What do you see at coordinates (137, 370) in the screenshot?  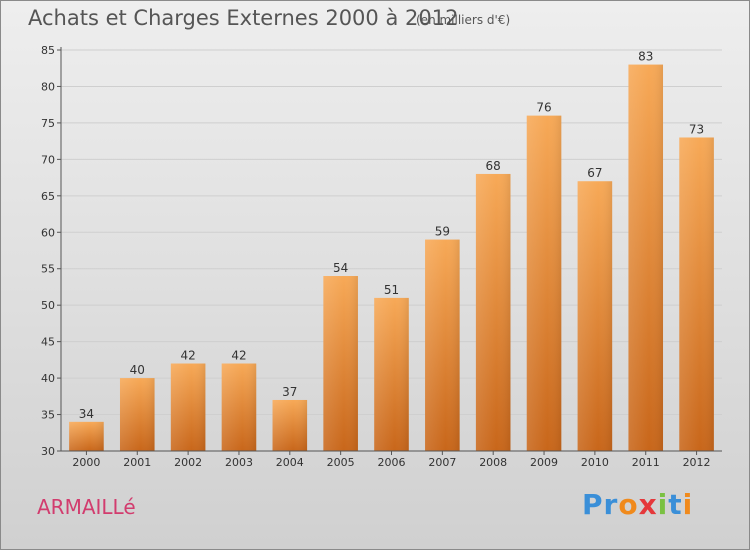 I see `data-label: 40` at bounding box center [137, 370].